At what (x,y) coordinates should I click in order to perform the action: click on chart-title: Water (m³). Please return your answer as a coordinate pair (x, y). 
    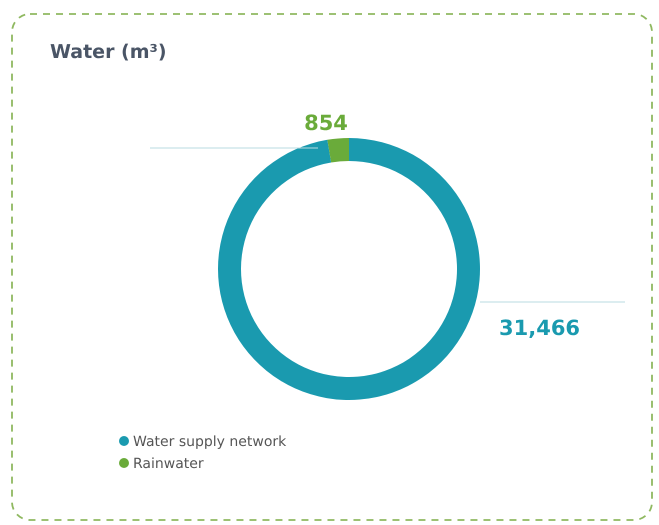
    Looking at the image, I should click on (108, 52).